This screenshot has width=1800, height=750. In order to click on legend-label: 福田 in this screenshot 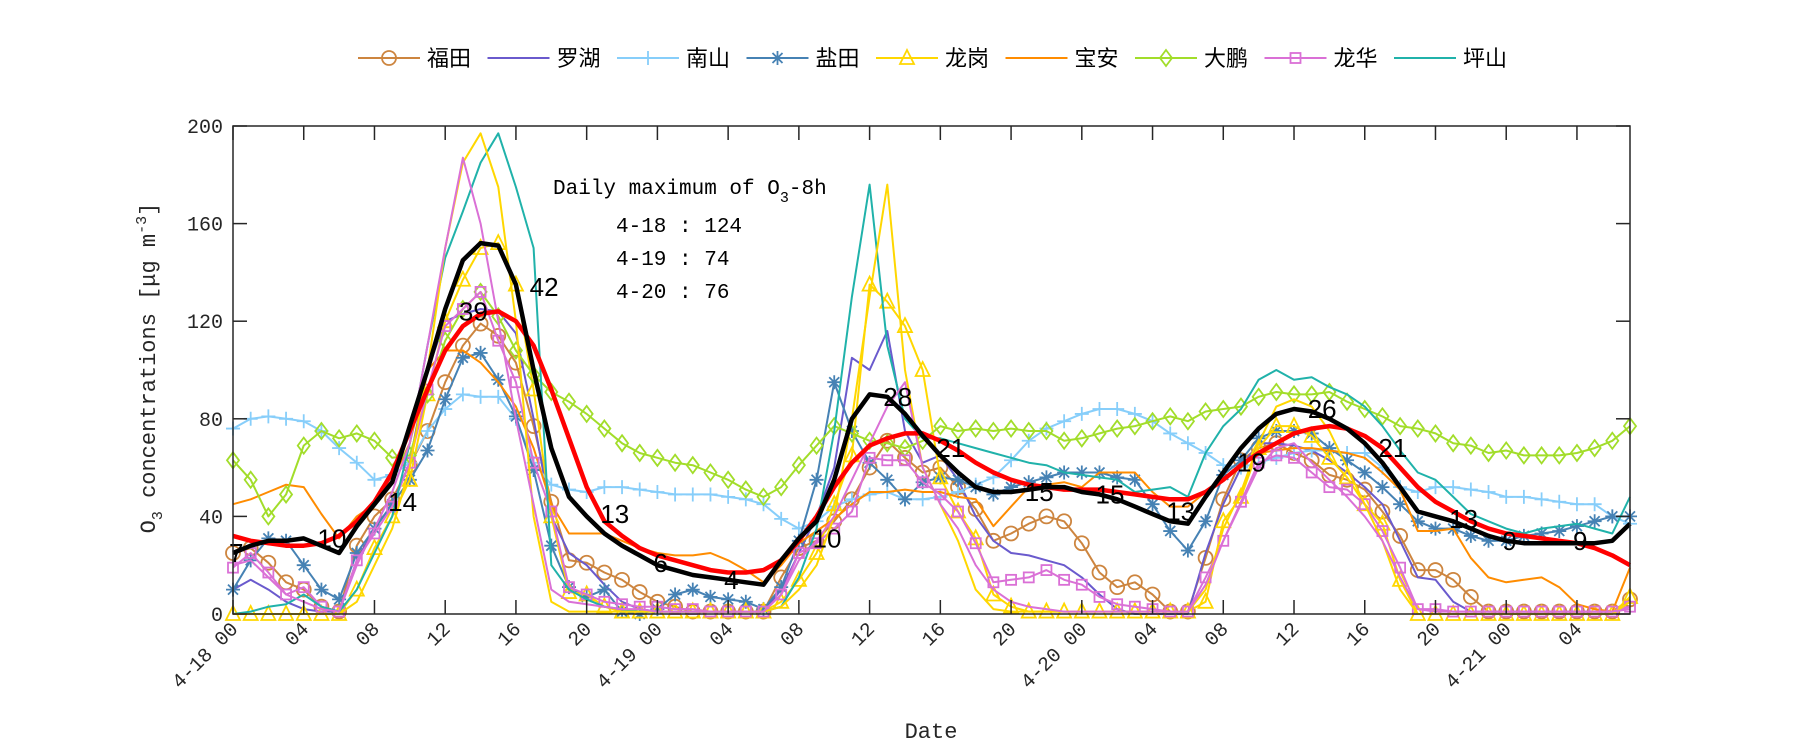, I will do `click(449, 59)`.